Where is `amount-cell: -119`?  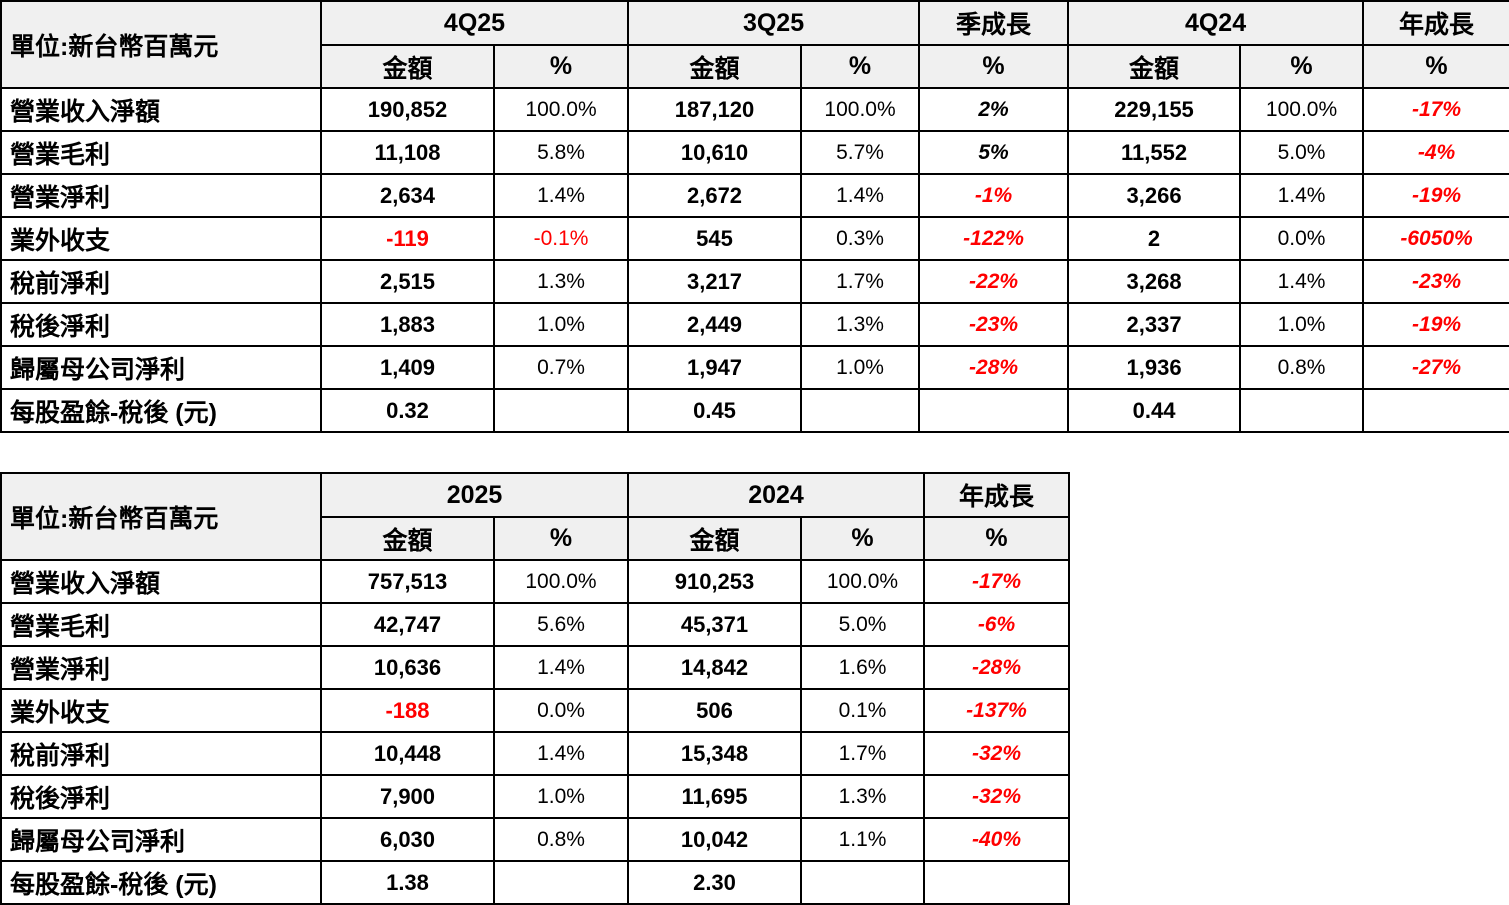
amount-cell: -119 is located at coordinates (407, 238).